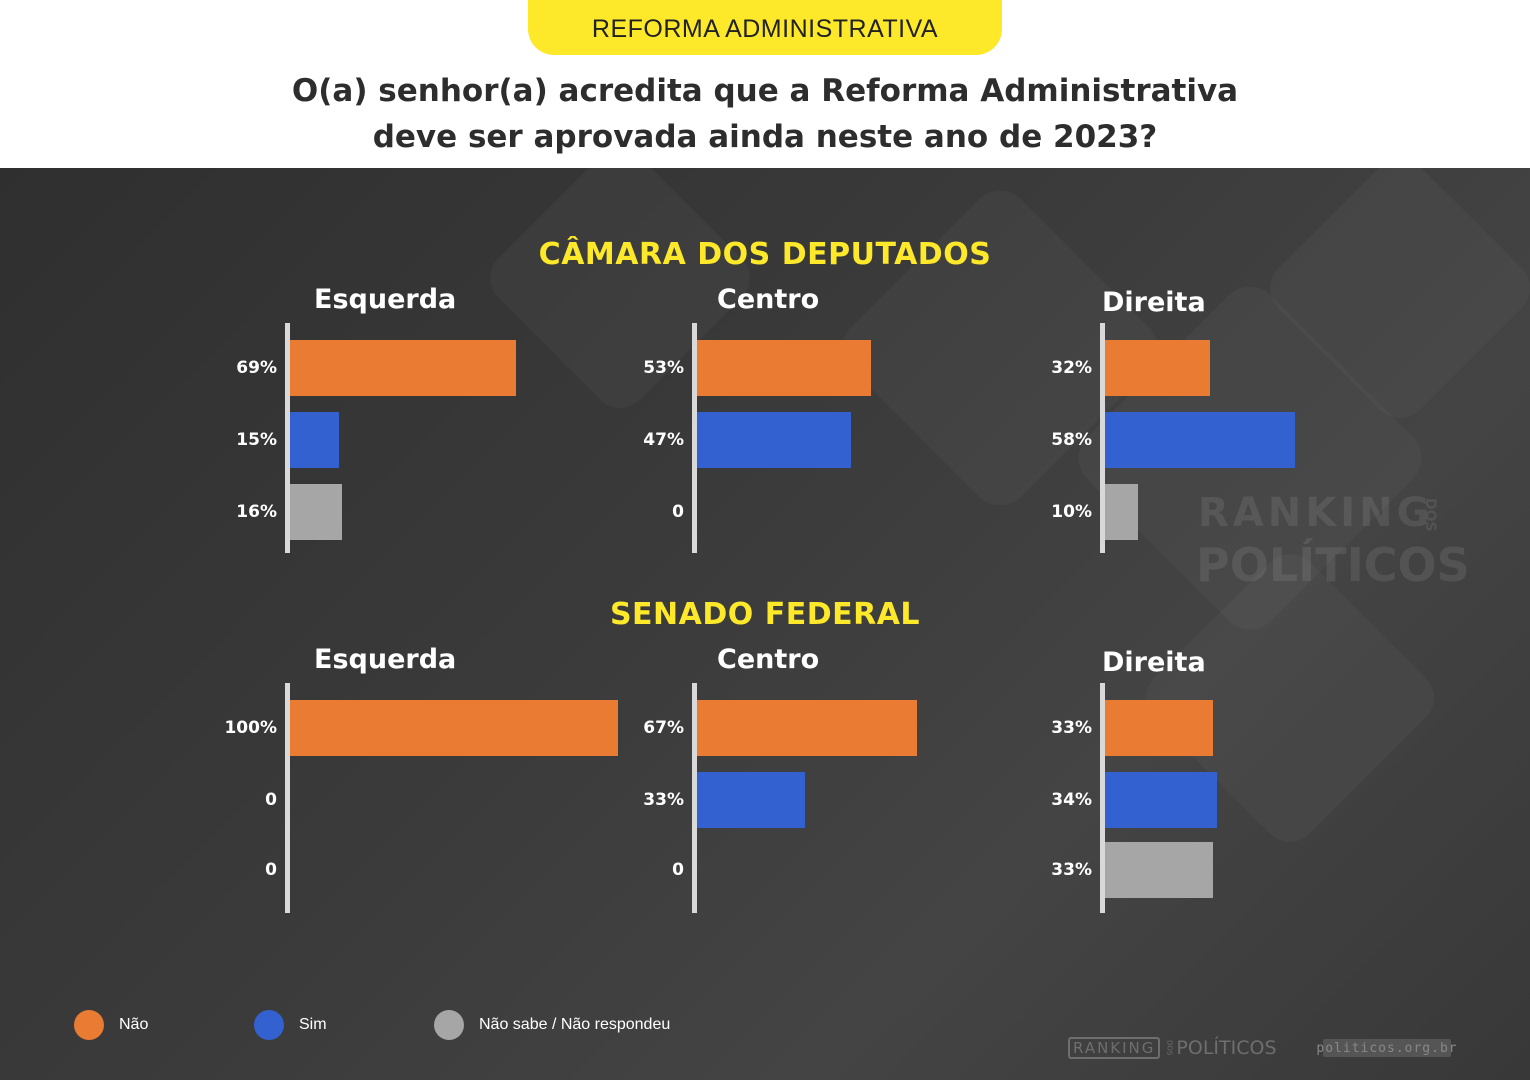 This screenshot has height=1080, width=1530. Describe the element at coordinates (1200, 440) in the screenshot. I see `bar-camara-direita-sim` at that location.